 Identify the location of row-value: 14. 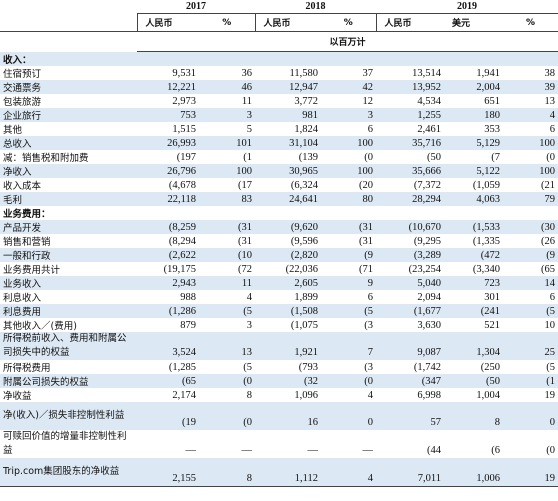
(530, 283).